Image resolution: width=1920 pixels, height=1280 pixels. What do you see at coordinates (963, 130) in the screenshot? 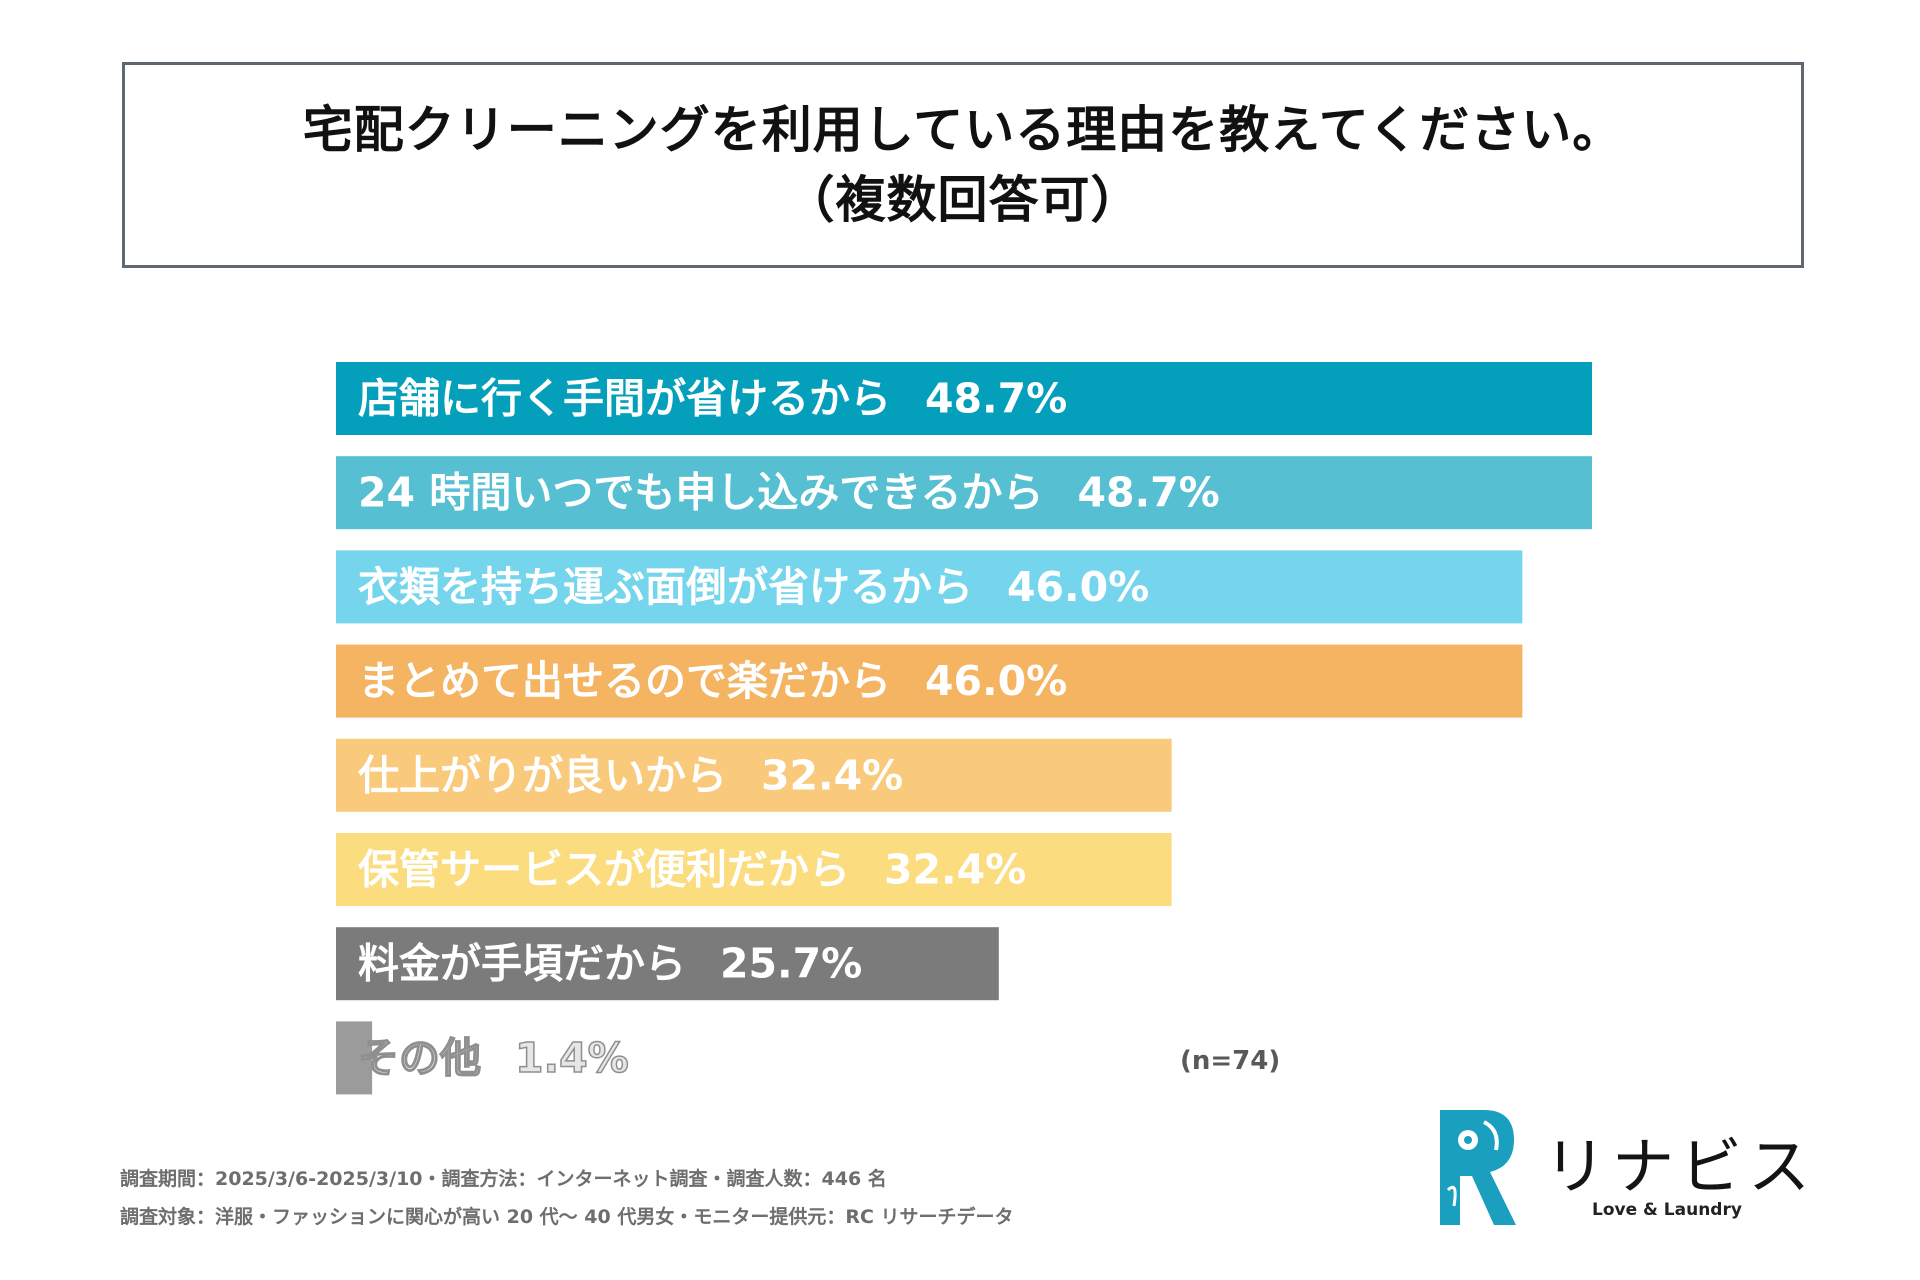
I see `chart-title: 宅配クリーニングを利用している理由を教えてください。` at bounding box center [963, 130].